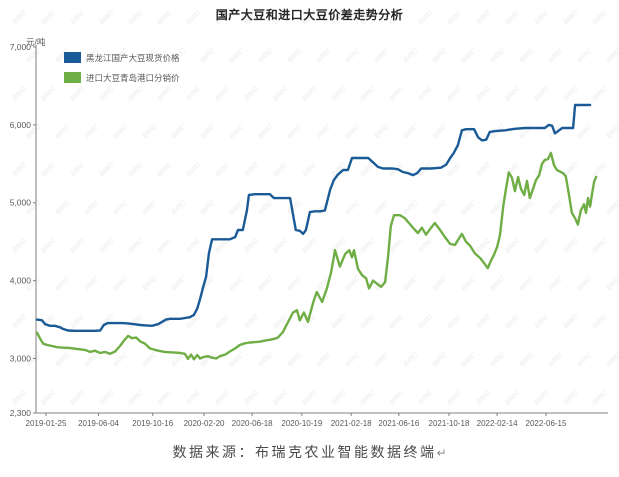 This screenshot has height=477, width=619. Describe the element at coordinates (546, 423) in the screenshot. I see `svg-text: 2022-06-15` at that location.